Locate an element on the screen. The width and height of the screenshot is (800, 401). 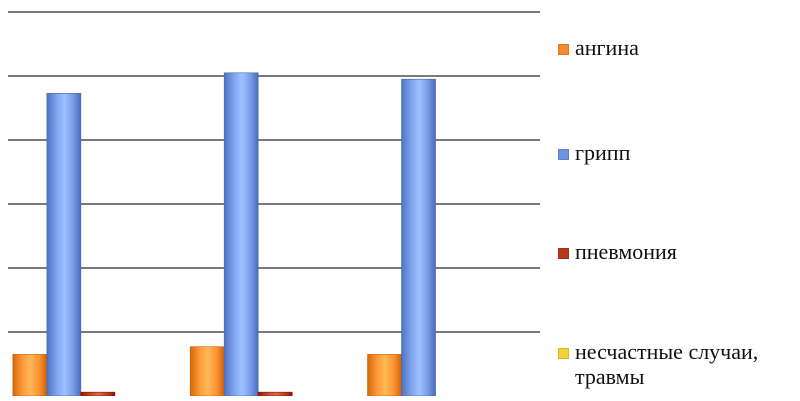
legend-swatch-gripp is located at coordinates (563, 154).